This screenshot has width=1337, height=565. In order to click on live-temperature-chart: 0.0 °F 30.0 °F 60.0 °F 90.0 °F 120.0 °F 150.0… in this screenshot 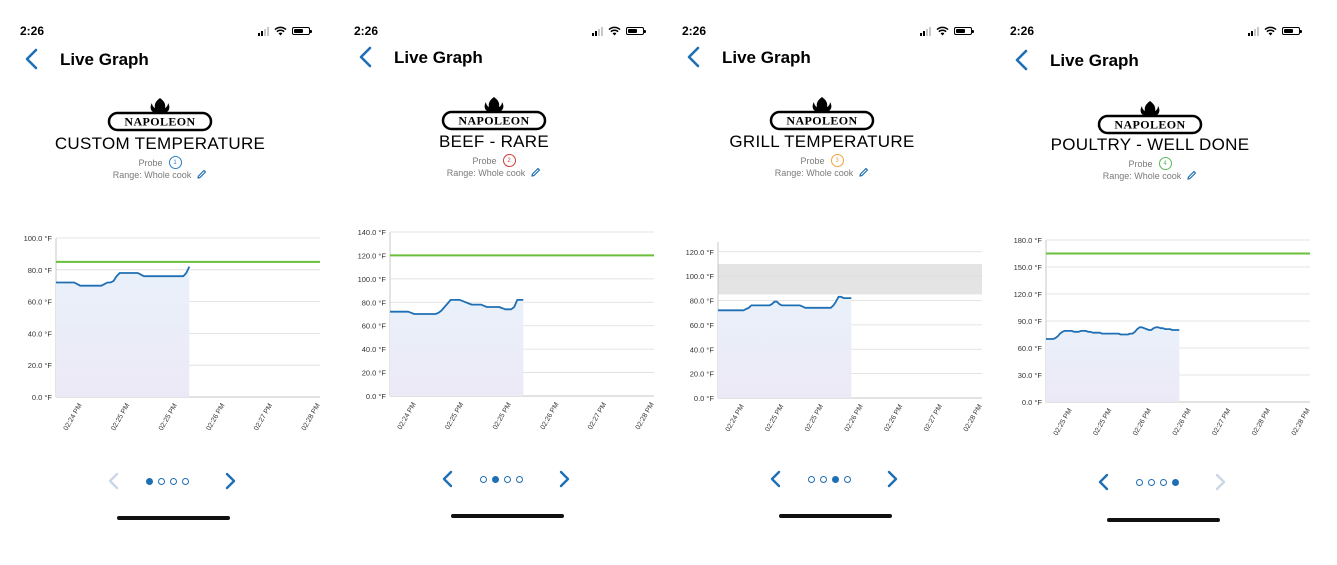, I will do `click(1162, 336)`.